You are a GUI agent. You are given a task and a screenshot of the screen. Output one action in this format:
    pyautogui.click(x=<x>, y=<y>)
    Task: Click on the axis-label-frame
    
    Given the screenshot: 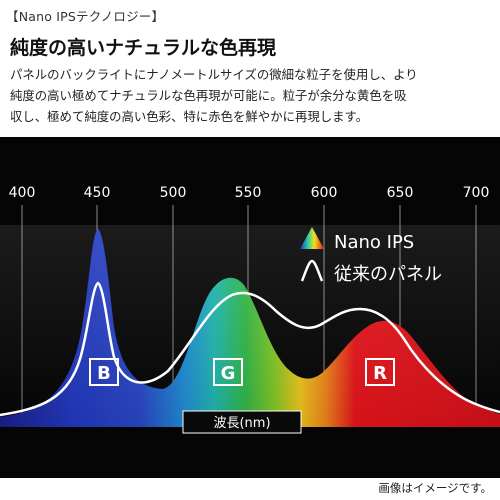 What is the action you would take?
    pyautogui.click(x=242, y=422)
    